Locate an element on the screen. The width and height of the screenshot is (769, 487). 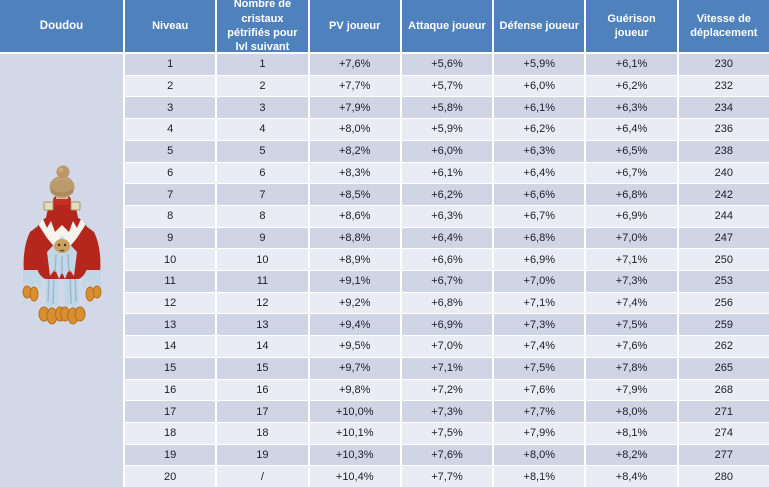
cell-cristaux: 16 is located at coordinates (261, 390).